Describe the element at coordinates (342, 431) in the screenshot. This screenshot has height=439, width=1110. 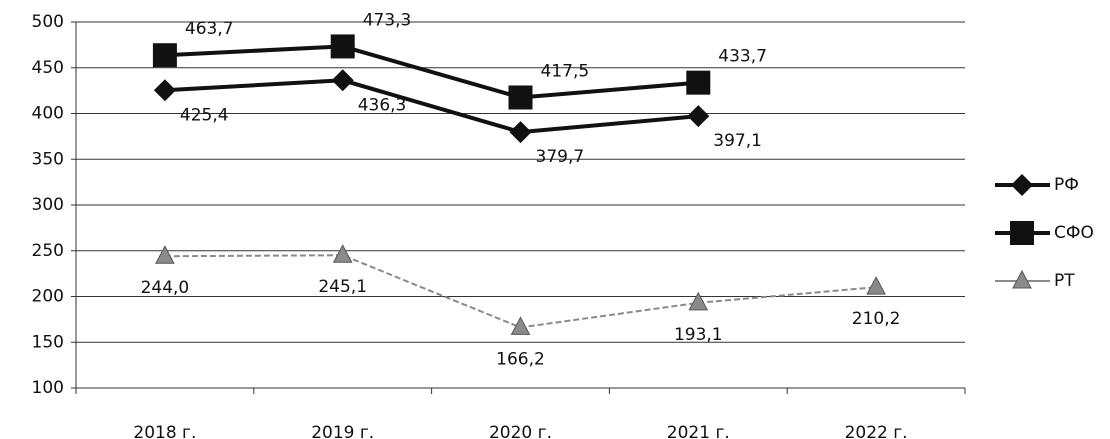
I see `x-tick-label: 2019 г.` at that location.